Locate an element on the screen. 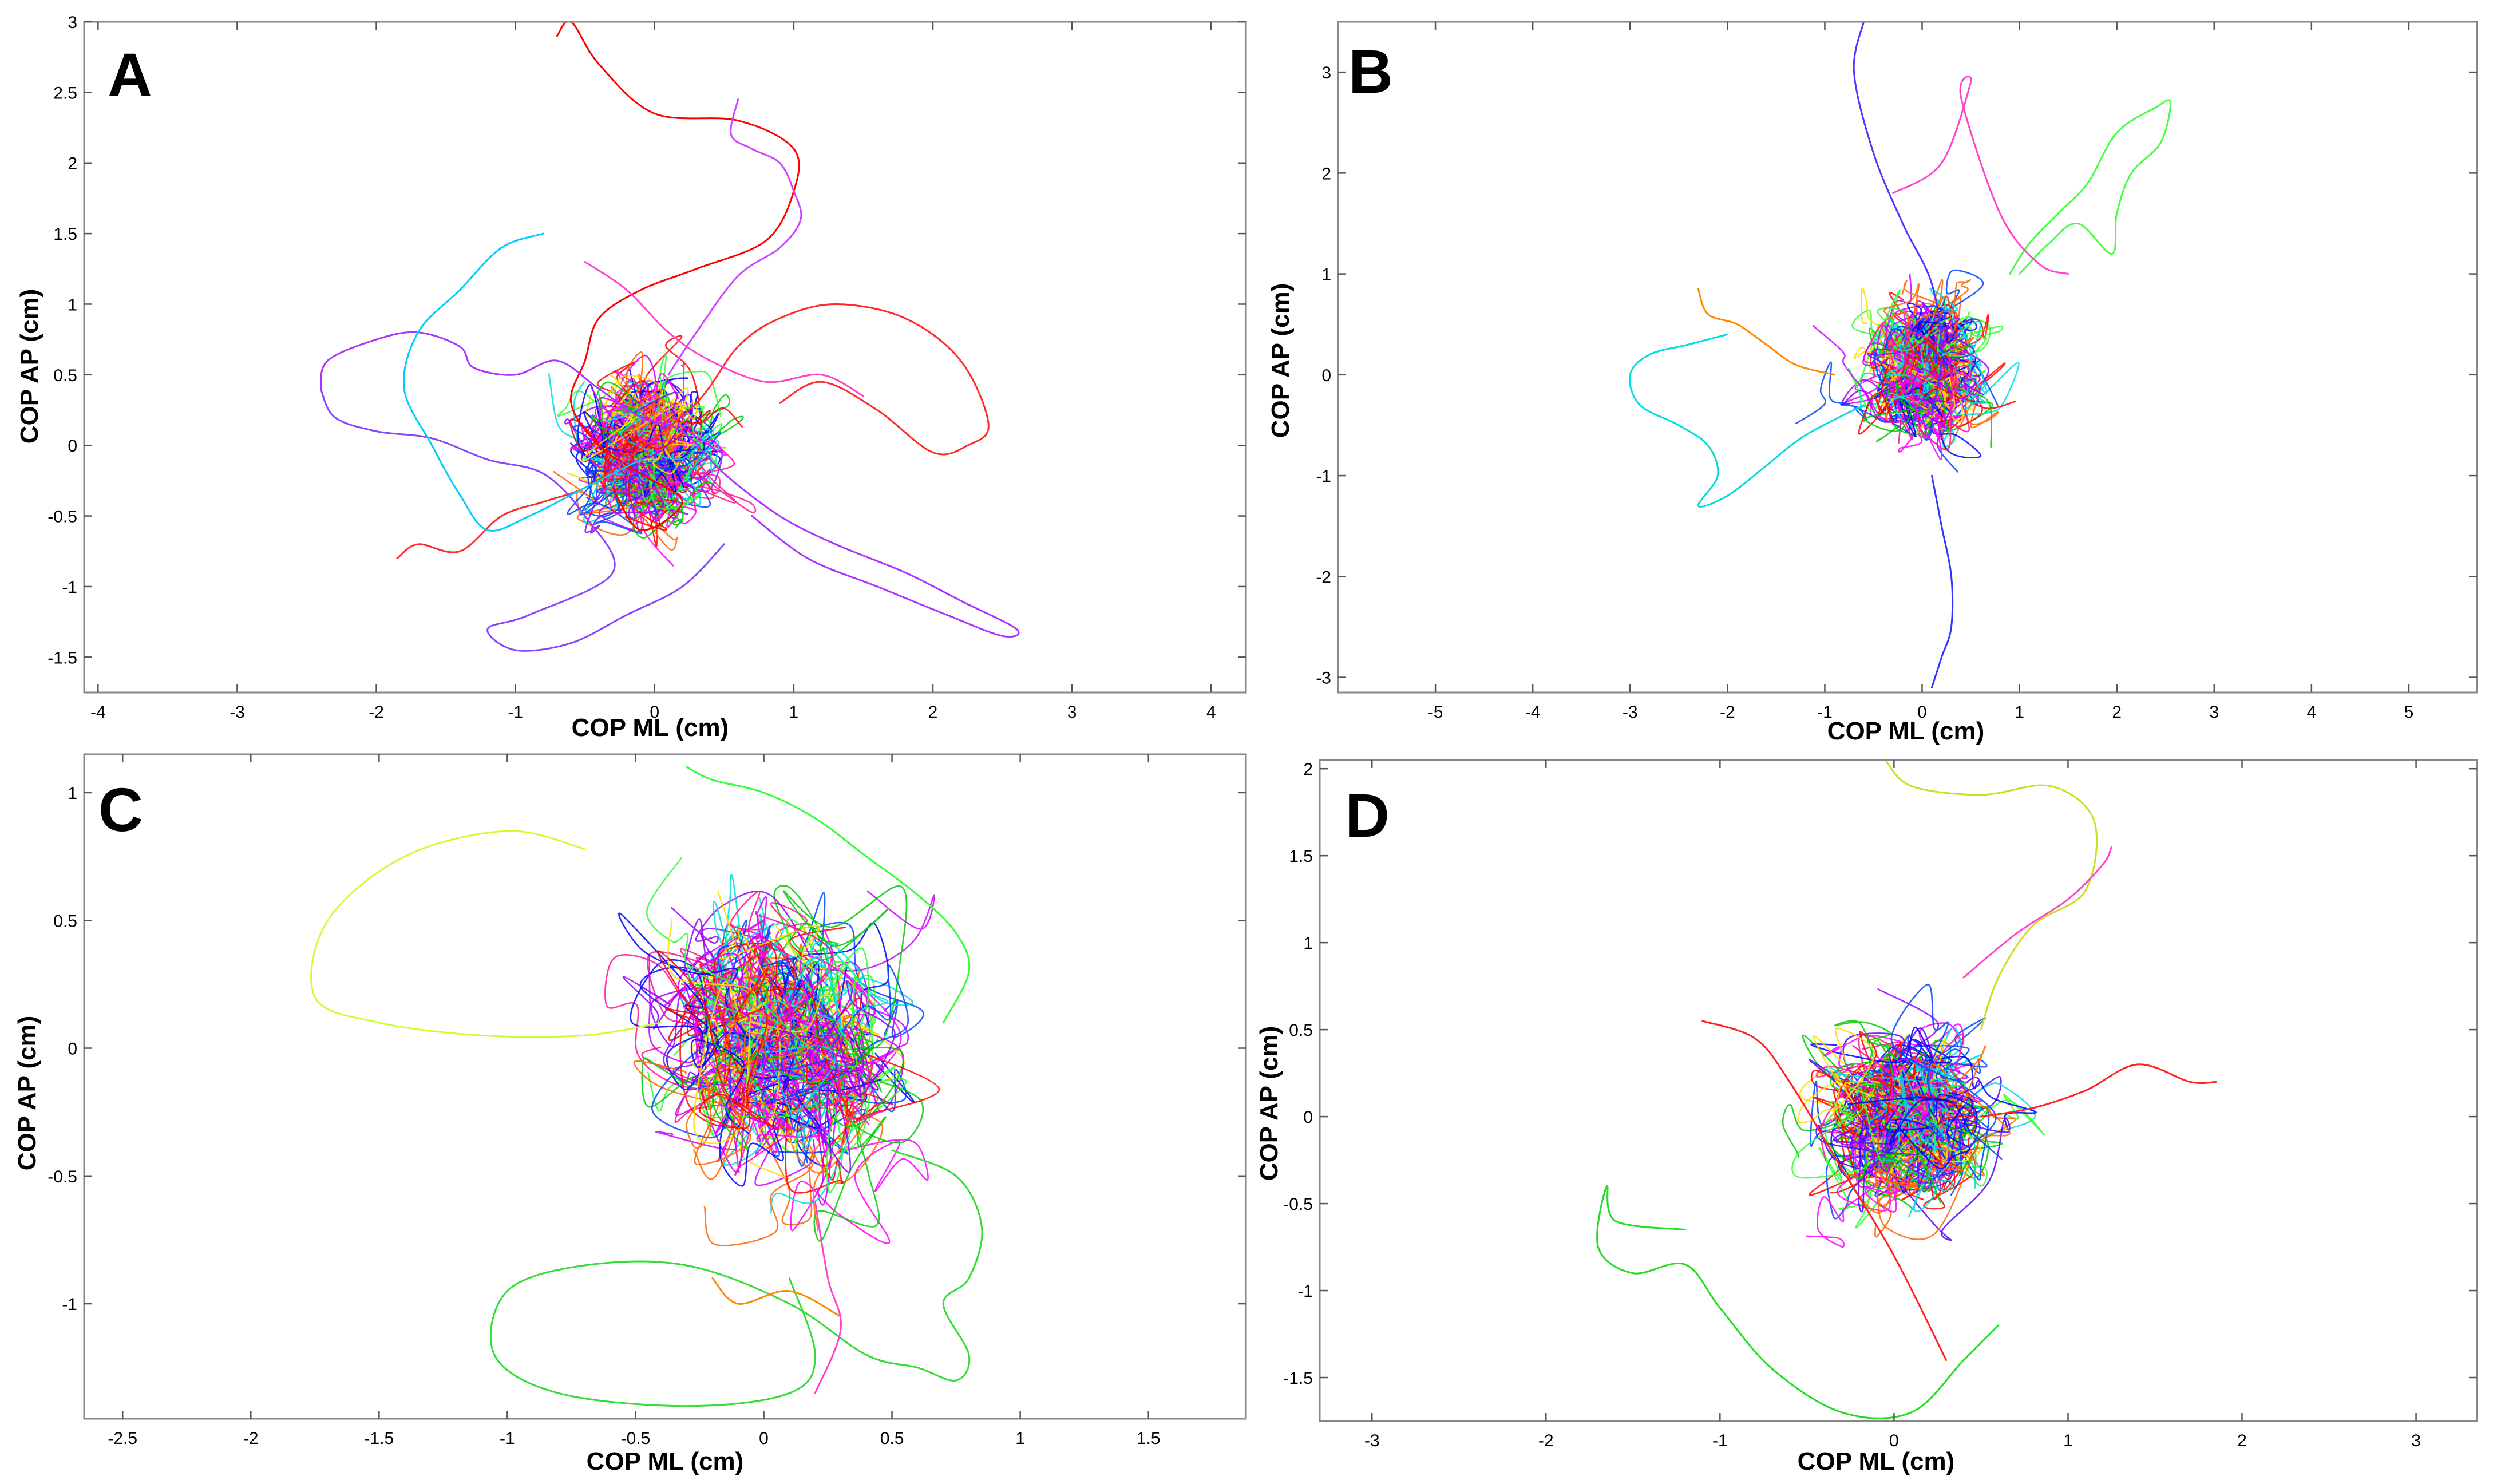 The width and height of the screenshot is (2497, 1484). x-tick-label: 1.5 is located at coordinates (1149, 1438).